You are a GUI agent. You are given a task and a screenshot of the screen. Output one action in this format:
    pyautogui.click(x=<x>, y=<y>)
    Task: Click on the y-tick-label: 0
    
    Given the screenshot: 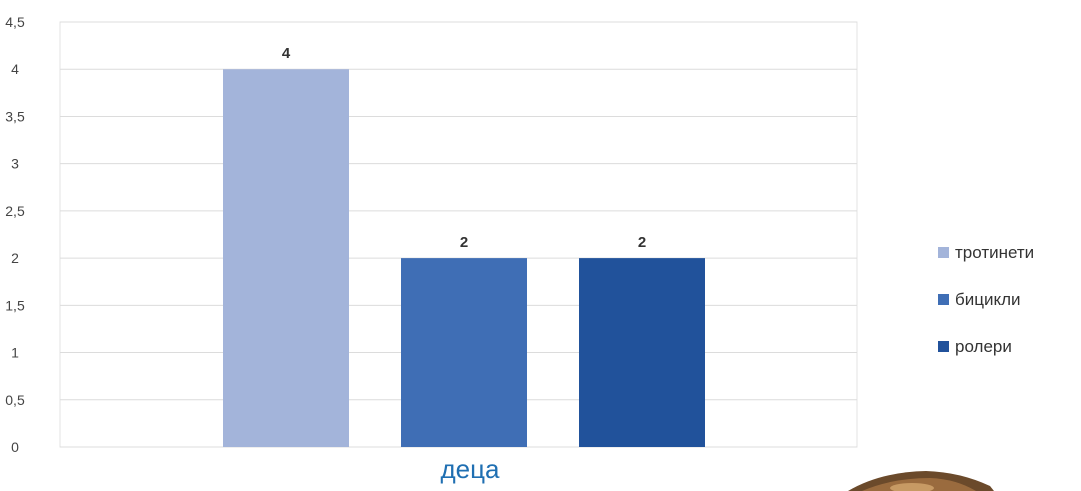 What is the action you would take?
    pyautogui.click(x=15, y=447)
    